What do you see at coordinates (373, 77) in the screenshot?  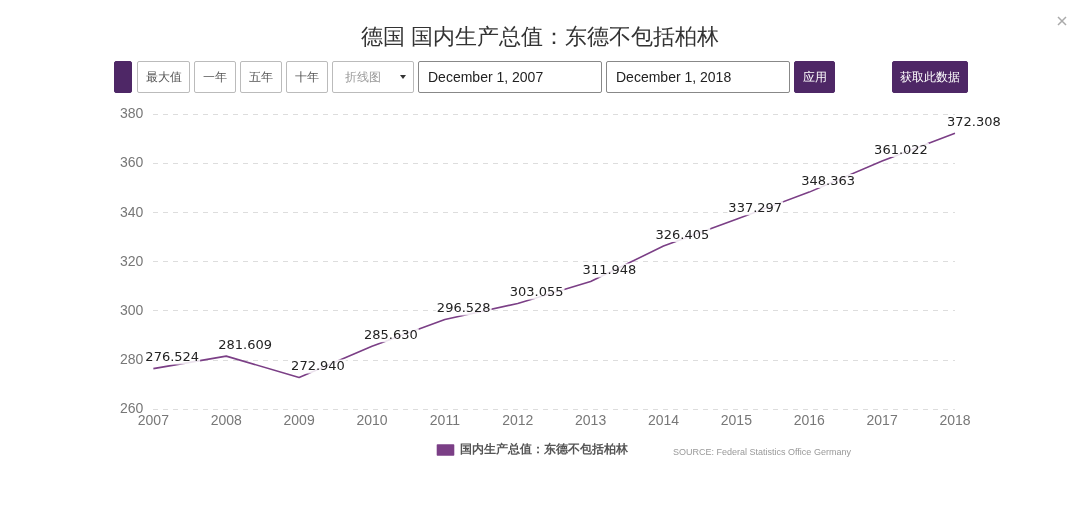 I see `text: 折线图` at bounding box center [373, 77].